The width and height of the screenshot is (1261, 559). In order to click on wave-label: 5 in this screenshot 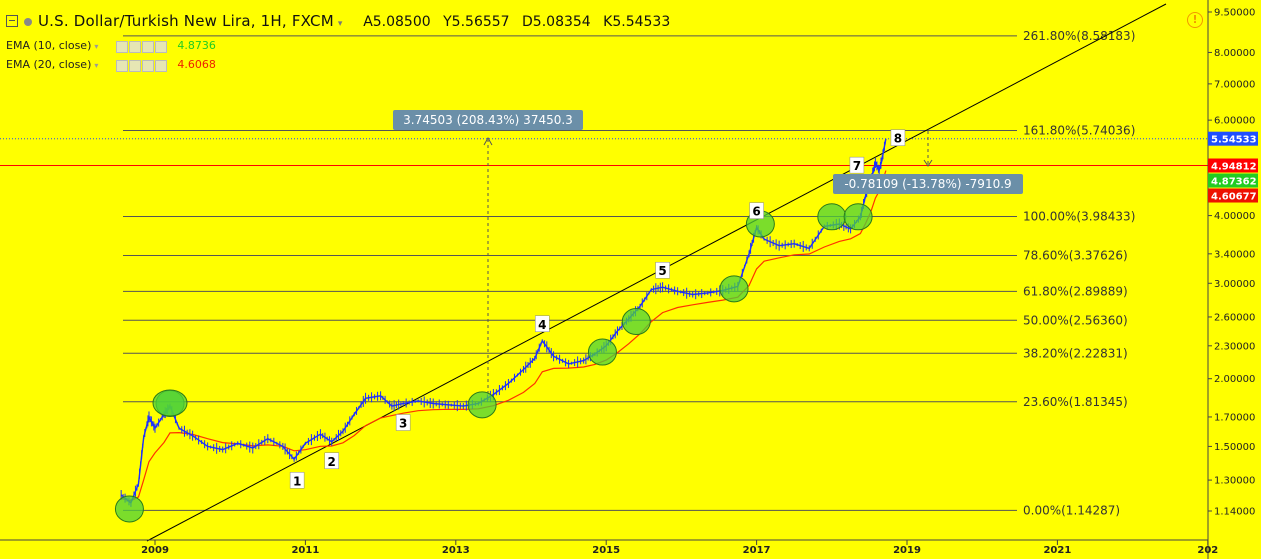, I will do `click(662, 271)`.